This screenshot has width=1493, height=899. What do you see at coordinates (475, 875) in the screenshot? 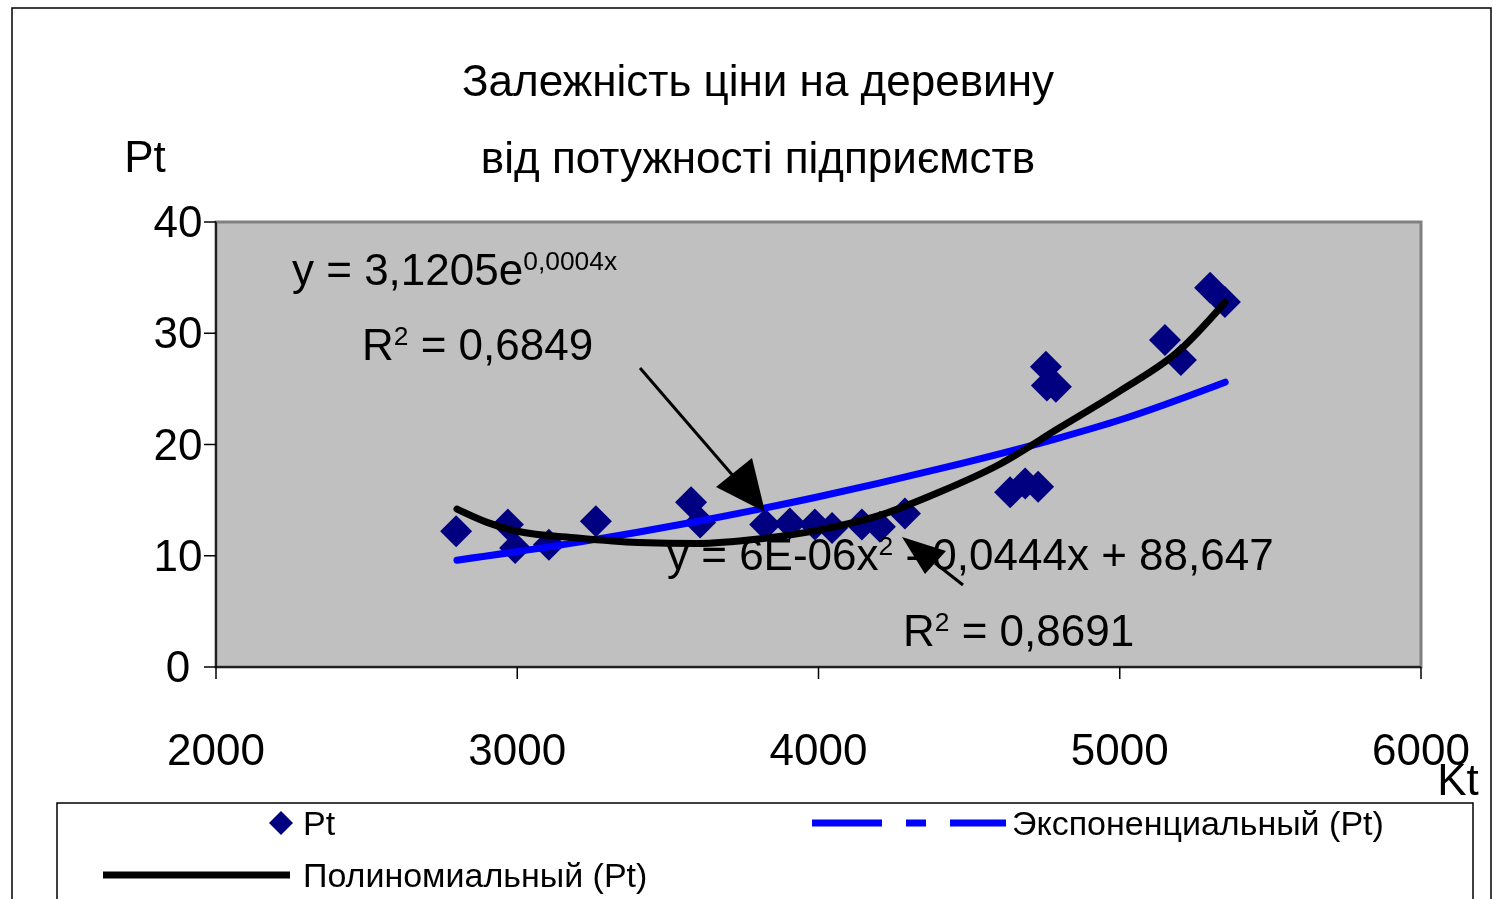
I see `text: Полиномиальный (Pt)` at bounding box center [475, 875].